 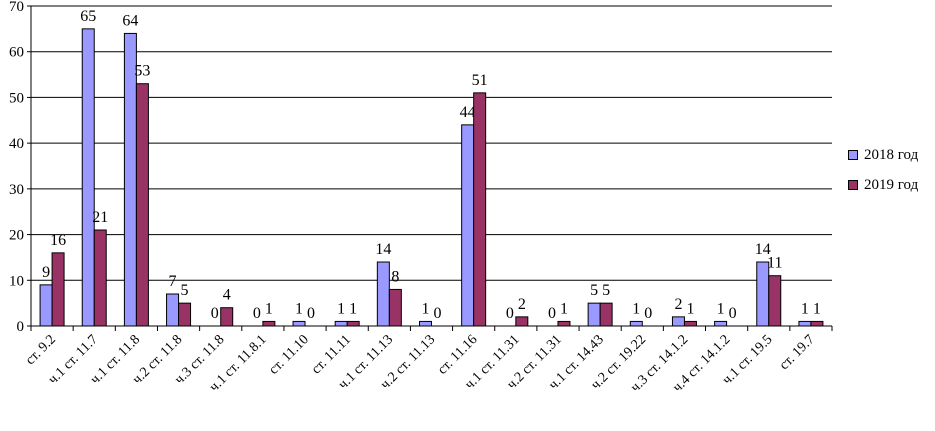 What do you see at coordinates (173, 281) in the screenshot?
I see `data-label-series-1: 7` at bounding box center [173, 281].